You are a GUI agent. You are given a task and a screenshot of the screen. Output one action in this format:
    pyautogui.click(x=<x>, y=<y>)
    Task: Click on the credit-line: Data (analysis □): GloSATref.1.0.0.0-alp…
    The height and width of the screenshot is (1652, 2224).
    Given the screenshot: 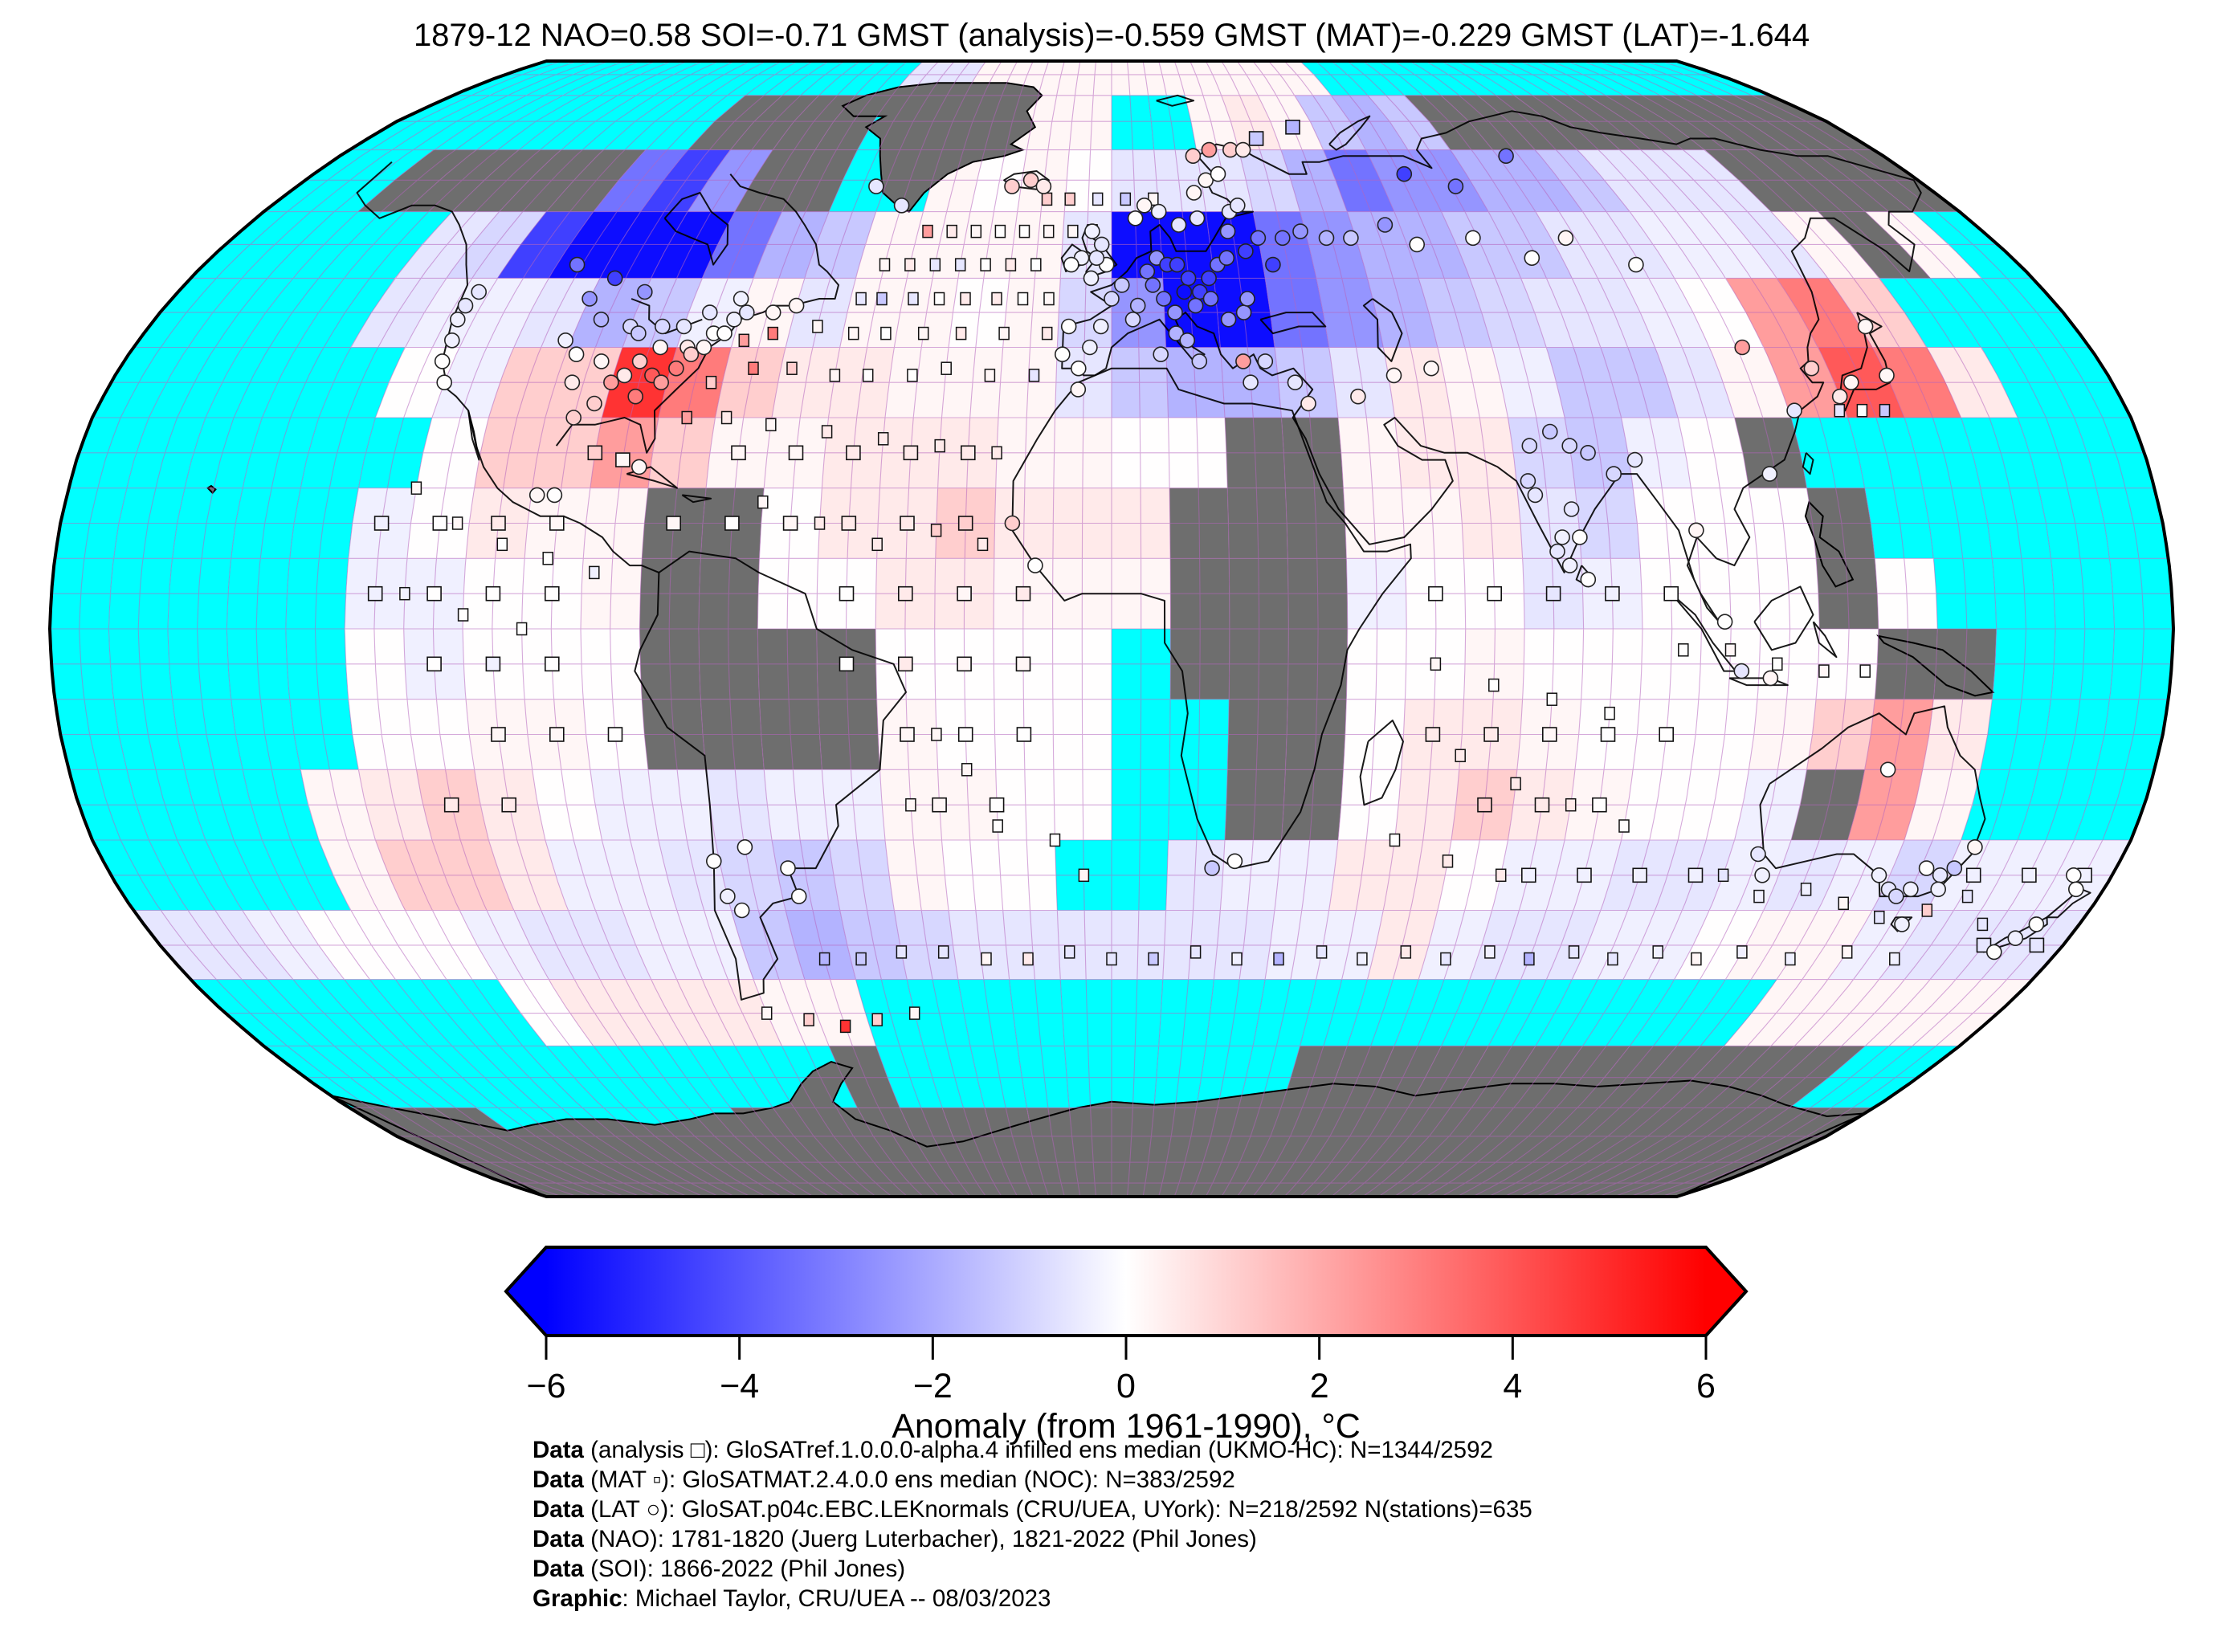 What is the action you would take?
    pyautogui.click(x=1013, y=1450)
    